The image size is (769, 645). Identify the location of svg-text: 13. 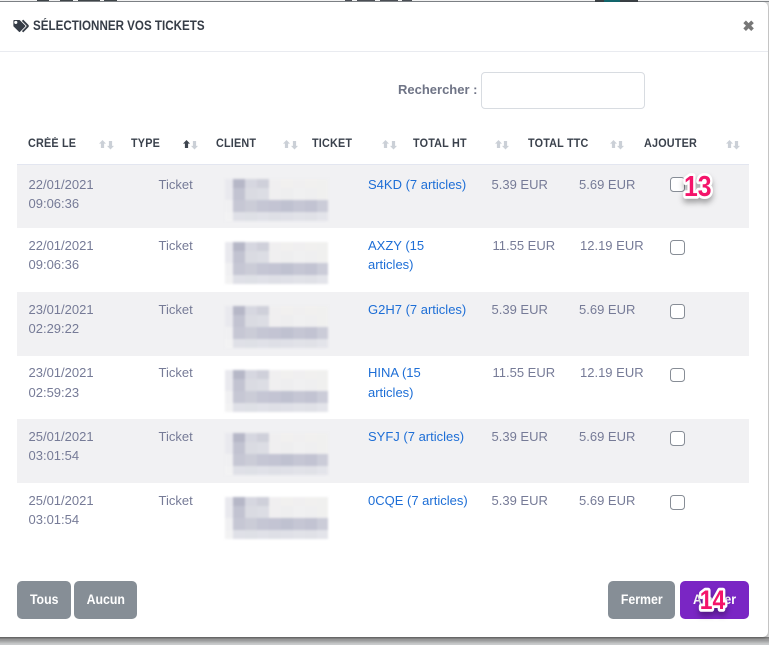
(698, 187).